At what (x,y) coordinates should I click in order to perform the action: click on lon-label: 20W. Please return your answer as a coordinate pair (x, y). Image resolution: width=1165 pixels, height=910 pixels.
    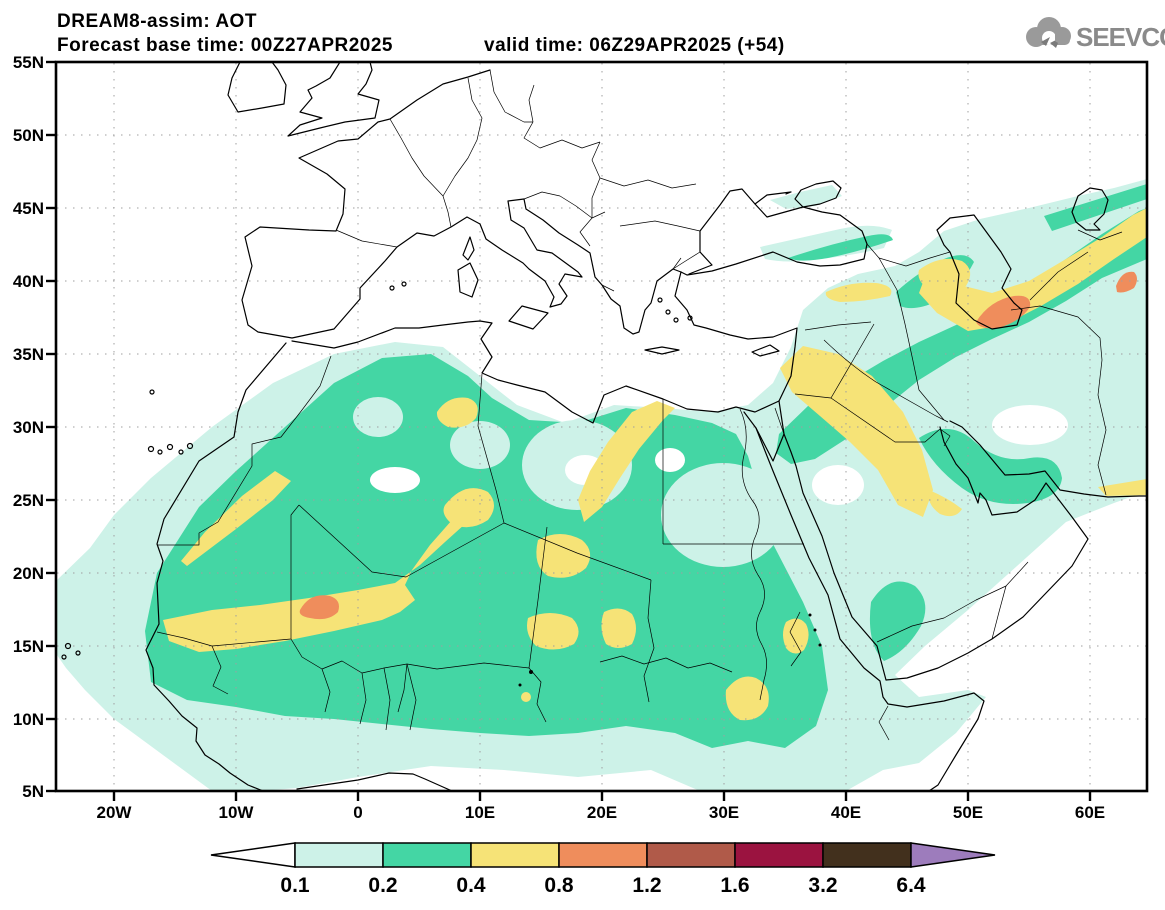
    Looking at the image, I should click on (115, 812).